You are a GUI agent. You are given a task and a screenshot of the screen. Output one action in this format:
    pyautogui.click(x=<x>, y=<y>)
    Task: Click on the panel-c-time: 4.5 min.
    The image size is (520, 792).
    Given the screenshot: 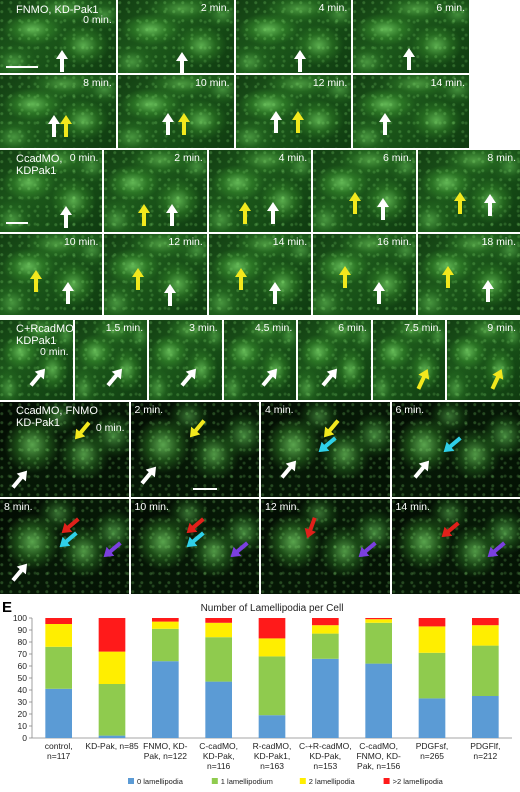 What is the action you would take?
    pyautogui.click(x=273, y=328)
    